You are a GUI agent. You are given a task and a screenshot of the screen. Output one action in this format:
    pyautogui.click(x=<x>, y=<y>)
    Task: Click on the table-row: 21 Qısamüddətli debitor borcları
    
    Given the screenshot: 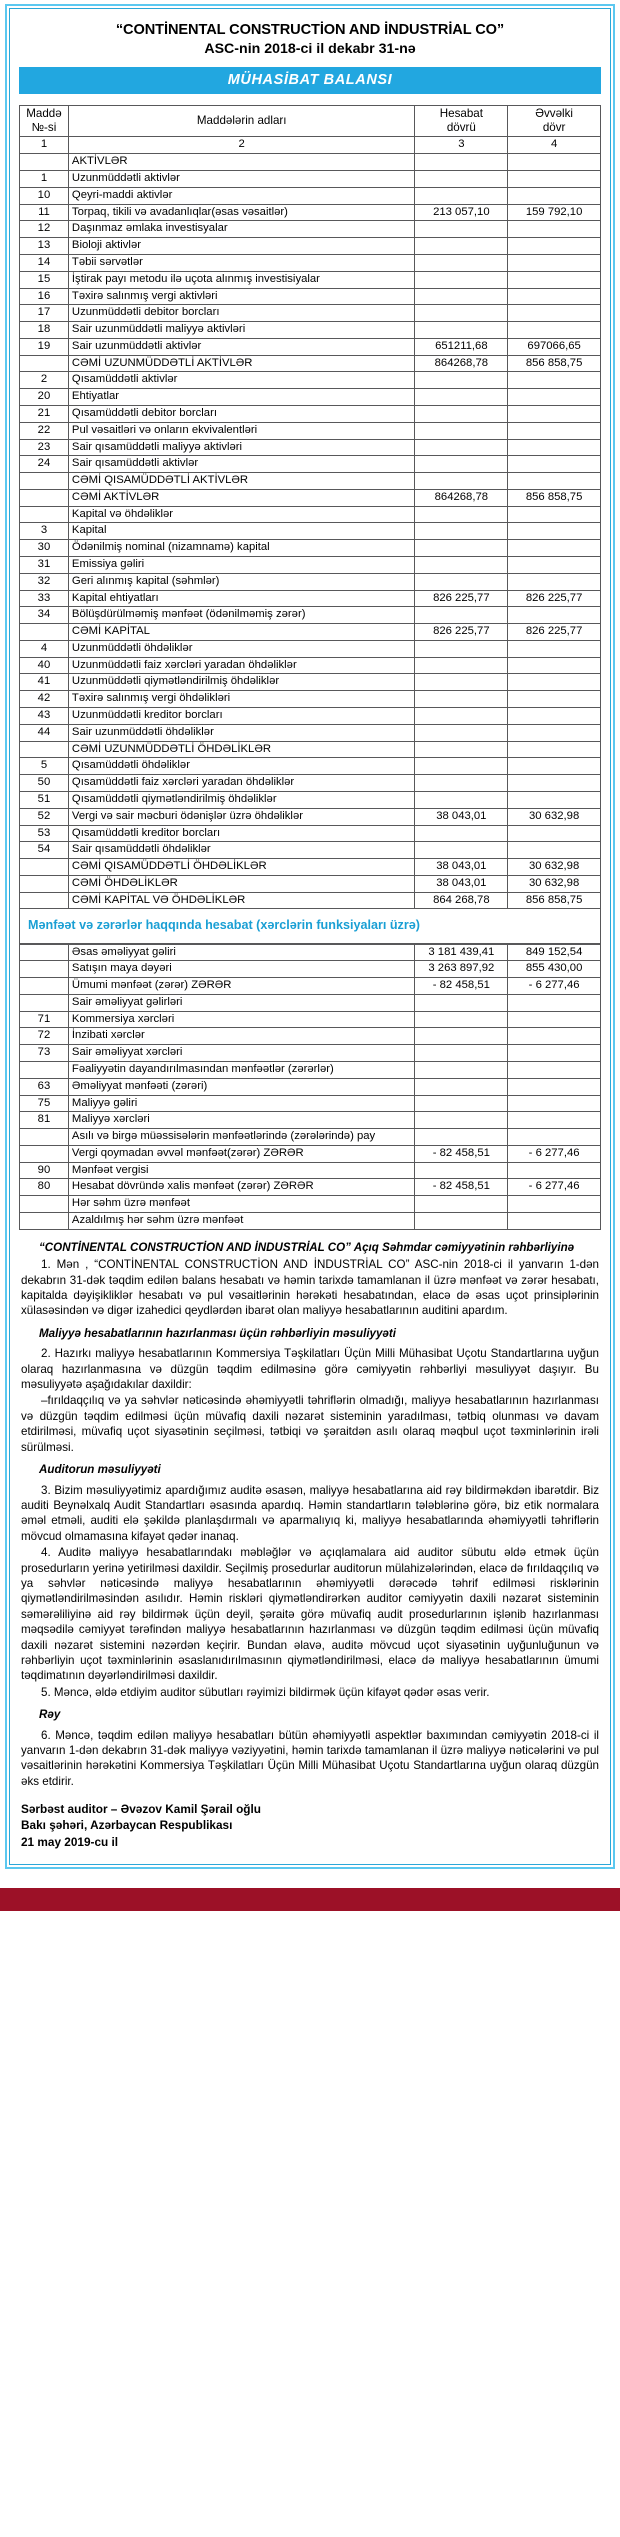 What is the action you would take?
    pyautogui.click(x=310, y=413)
    